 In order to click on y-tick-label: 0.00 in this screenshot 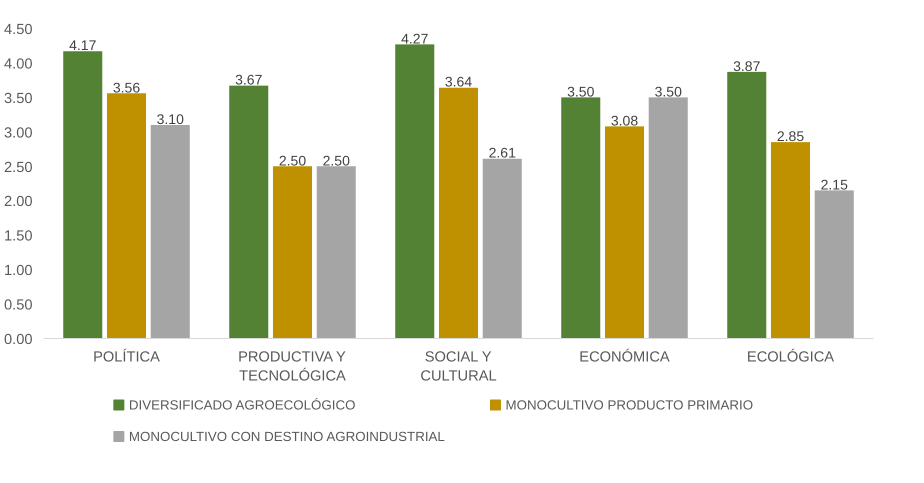, I will do `click(18, 340)`.